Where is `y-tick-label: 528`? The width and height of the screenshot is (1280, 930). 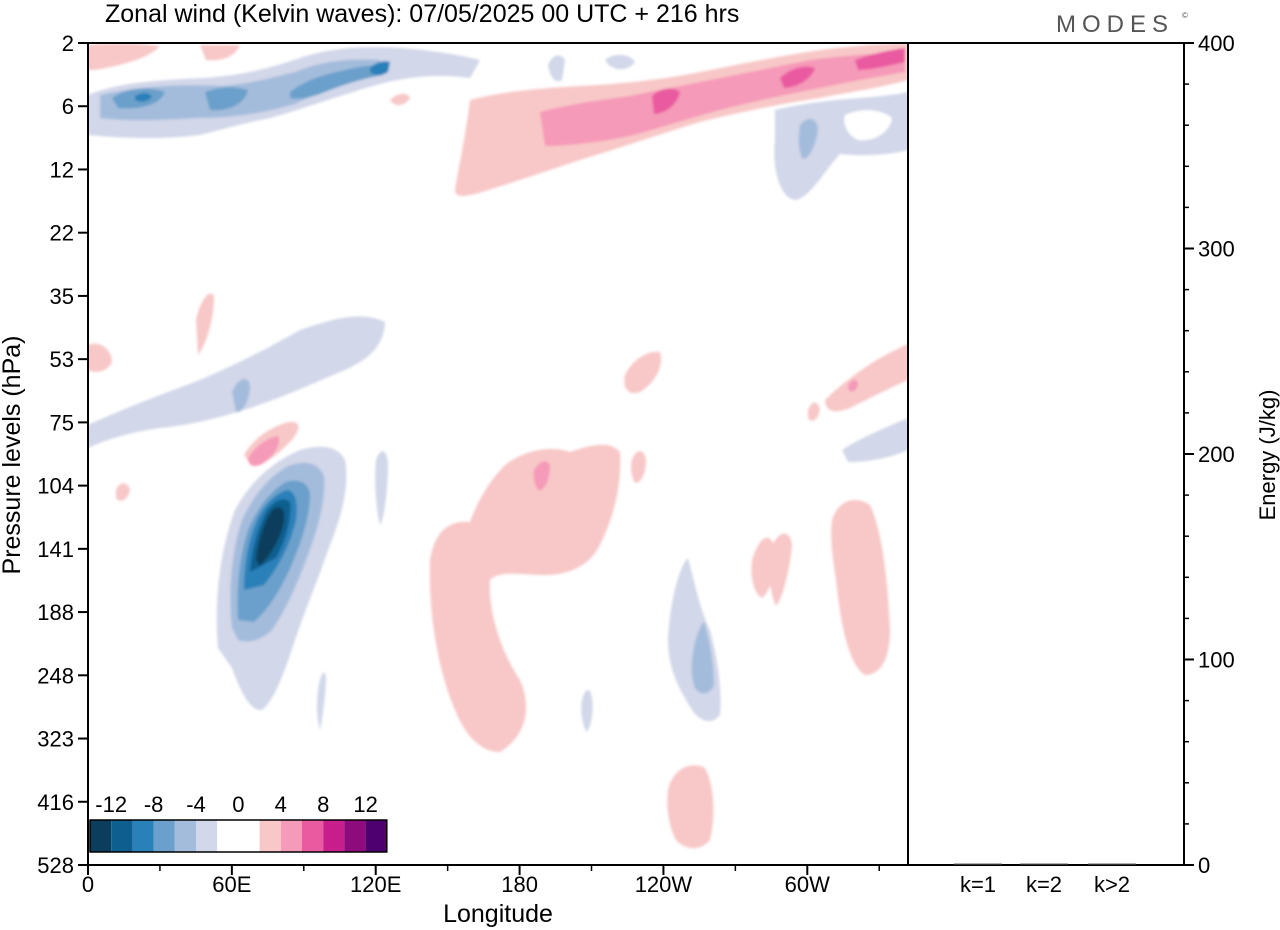 y-tick-label: 528 is located at coordinates (55, 865).